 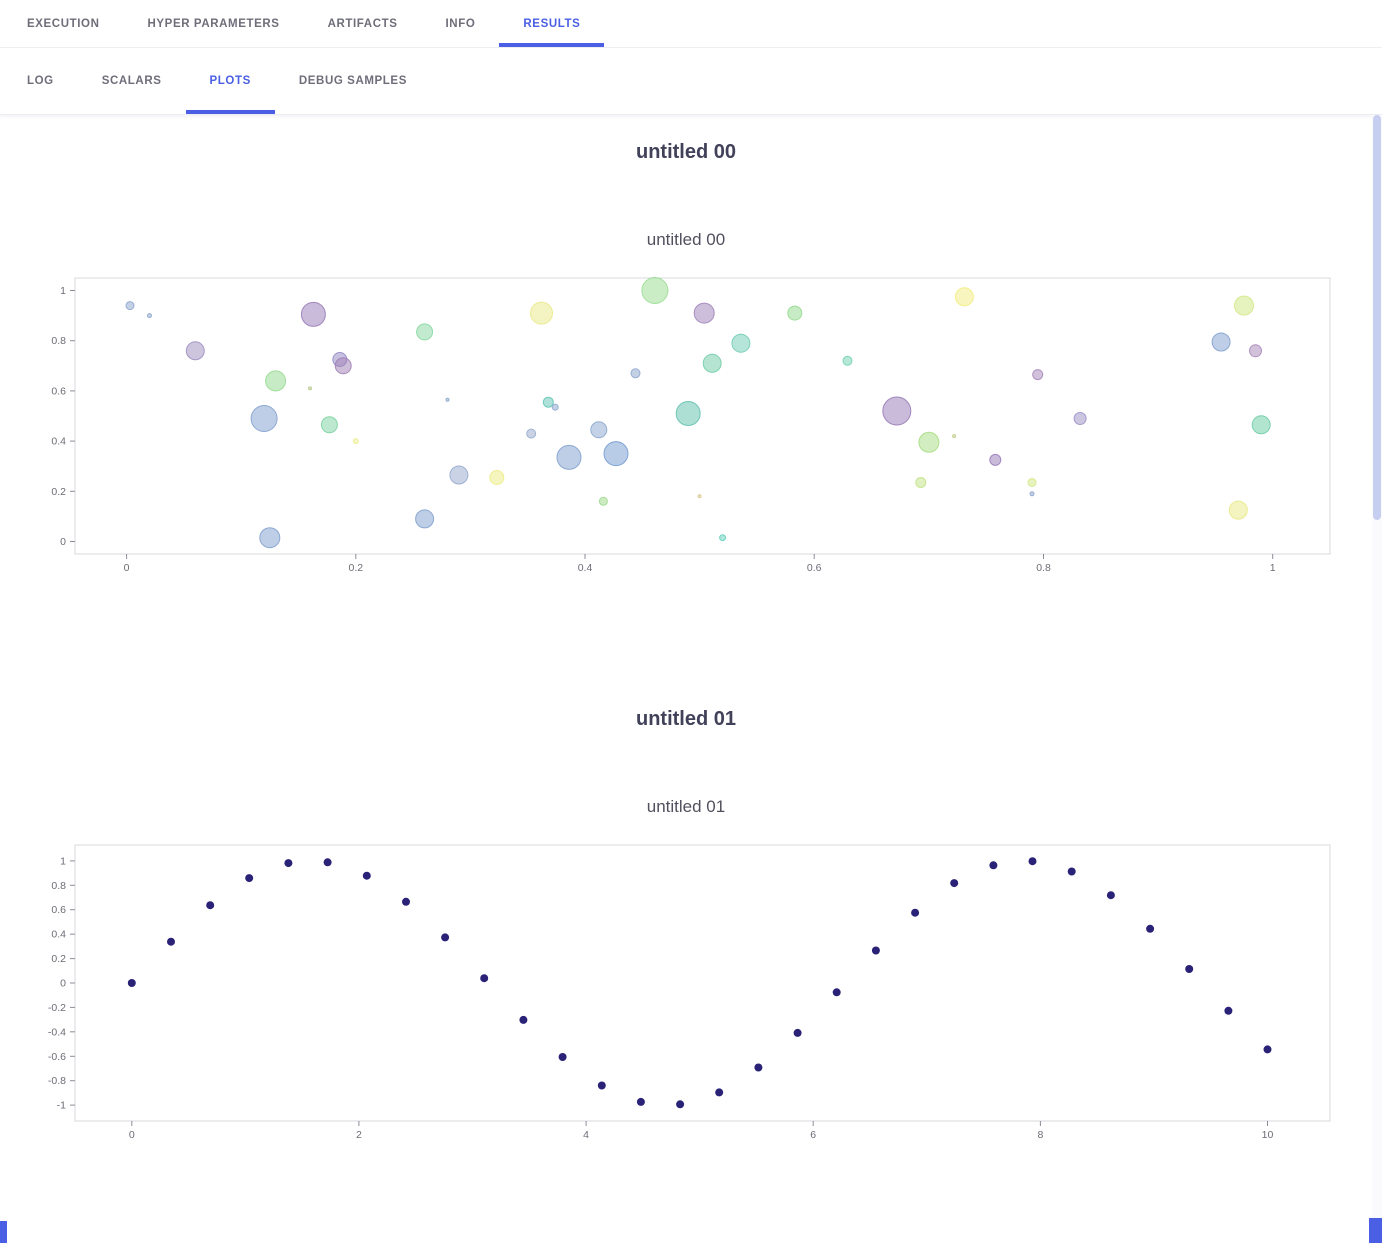 What do you see at coordinates (686, 239) in the screenshot?
I see `figure-title: untitled 00` at bounding box center [686, 239].